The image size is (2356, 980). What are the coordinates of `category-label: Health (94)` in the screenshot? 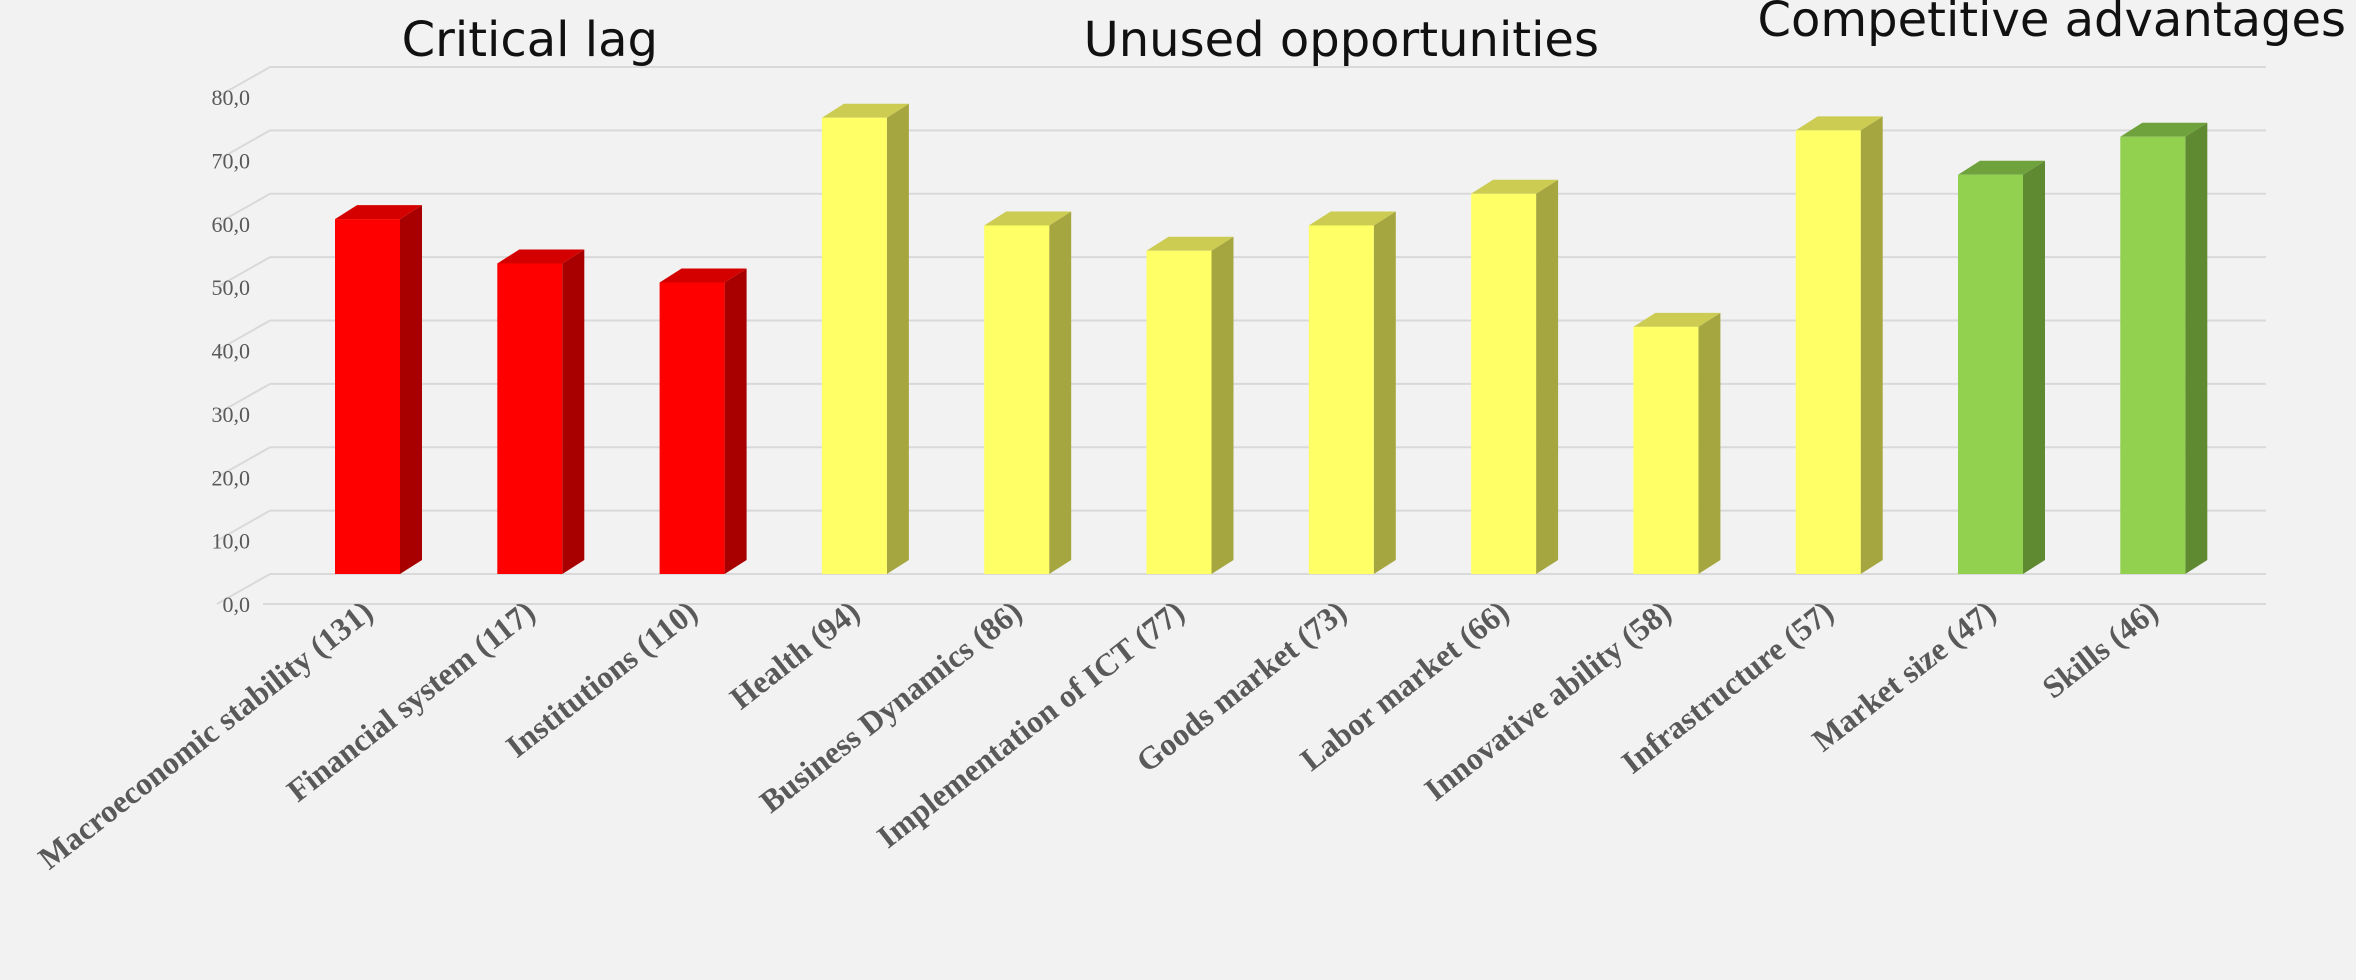 It's located at (794, 654).